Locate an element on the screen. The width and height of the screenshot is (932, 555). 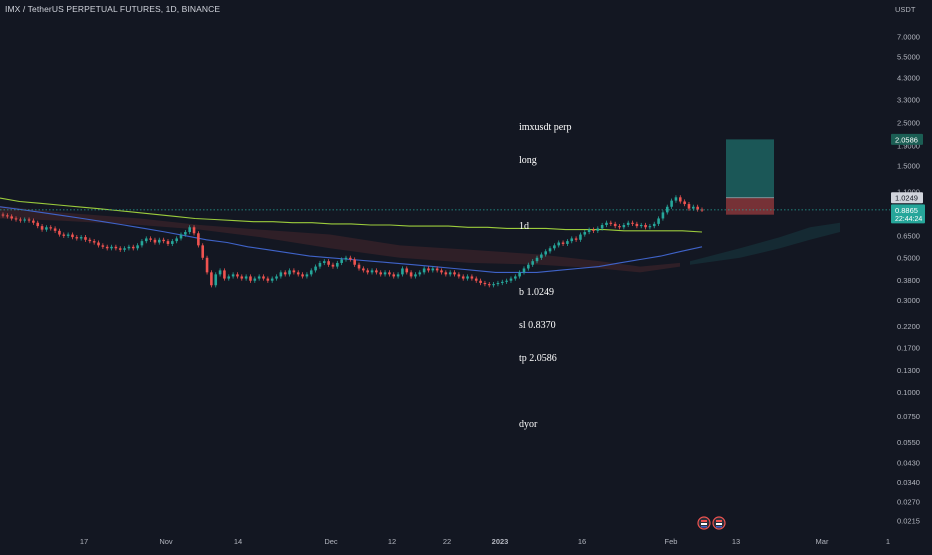
take-profit-zone is located at coordinates (750, 168).